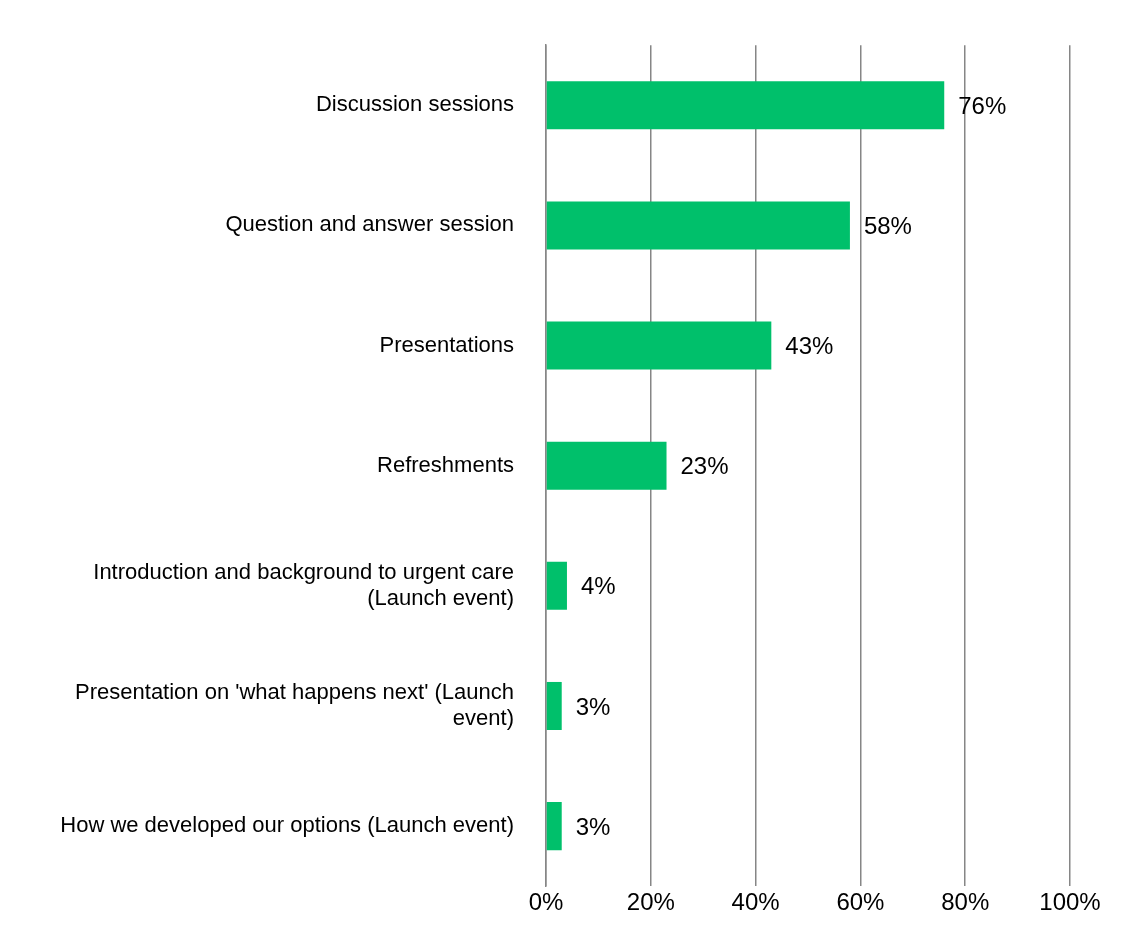 The image size is (1133, 939). Describe the element at coordinates (809, 346) in the screenshot. I see `data-label: 43%` at that location.